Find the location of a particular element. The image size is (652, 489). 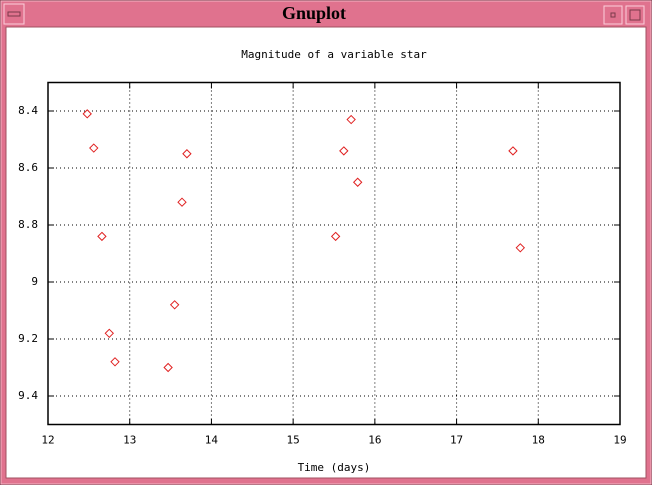

y-tick-label: 9.2 is located at coordinates (28, 338).